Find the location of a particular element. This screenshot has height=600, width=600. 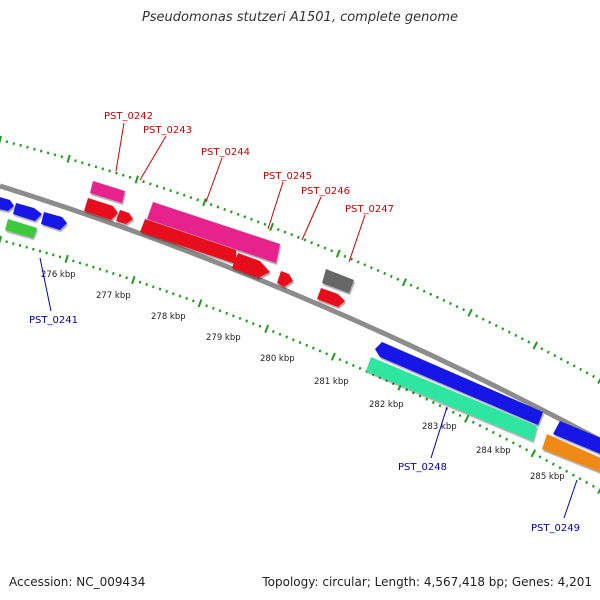

ruler-label: 282 kbp is located at coordinates (386, 405).